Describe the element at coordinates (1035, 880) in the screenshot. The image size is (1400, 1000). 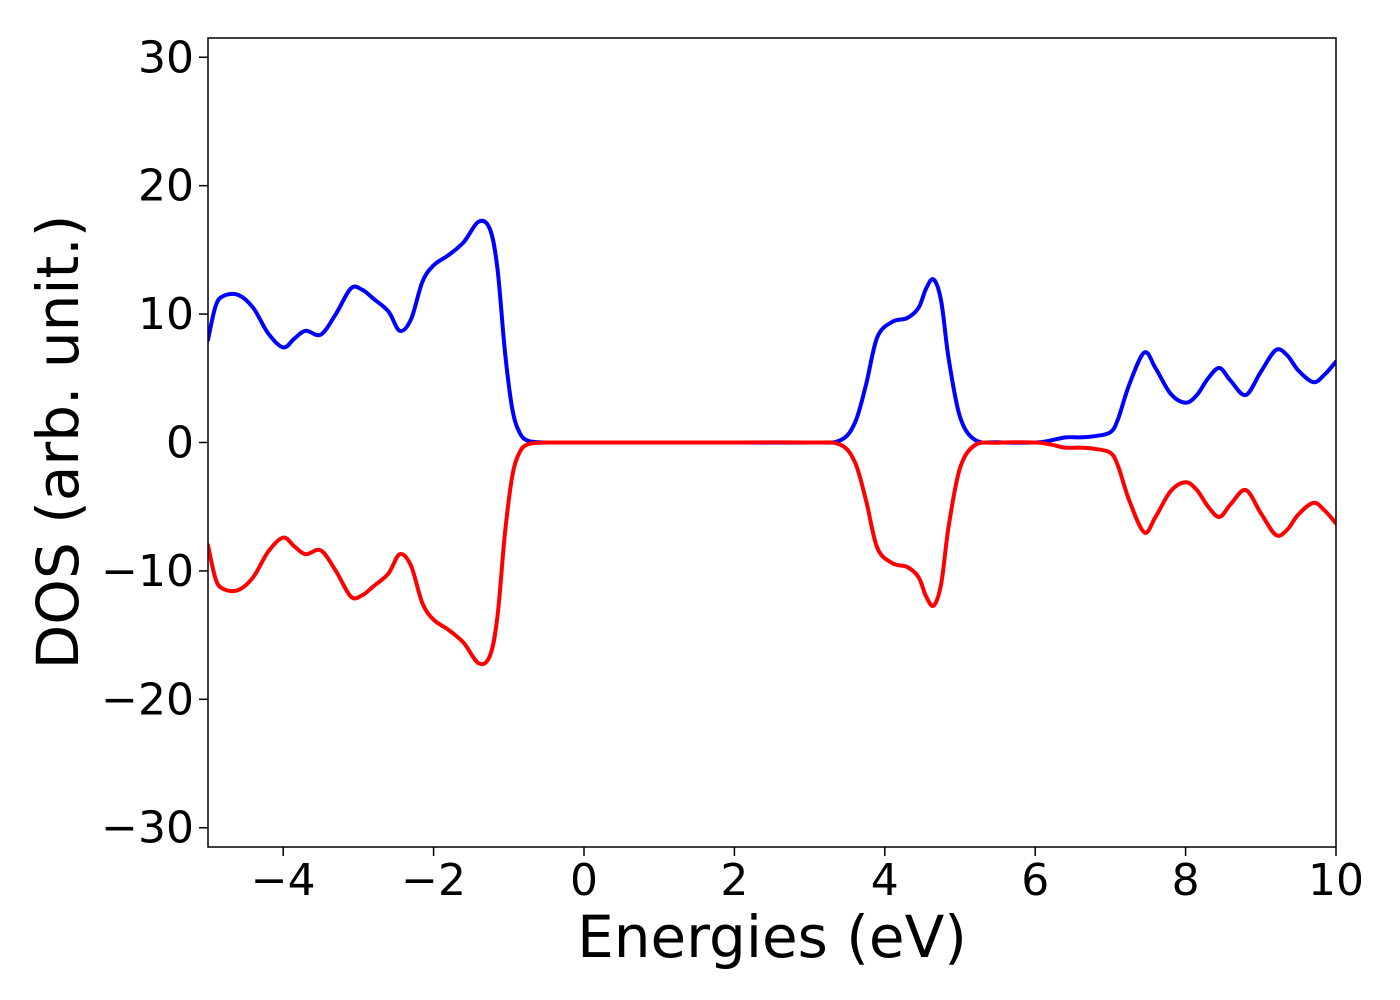
I see `x-tick-label: 6` at that location.